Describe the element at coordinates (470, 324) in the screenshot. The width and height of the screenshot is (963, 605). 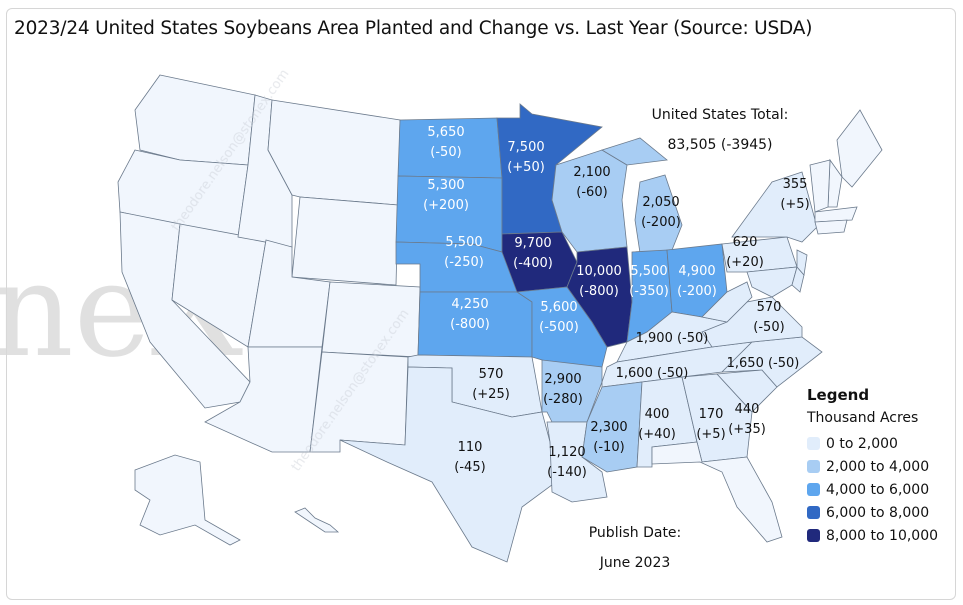
I see `state-change-ks: (-800)` at that location.